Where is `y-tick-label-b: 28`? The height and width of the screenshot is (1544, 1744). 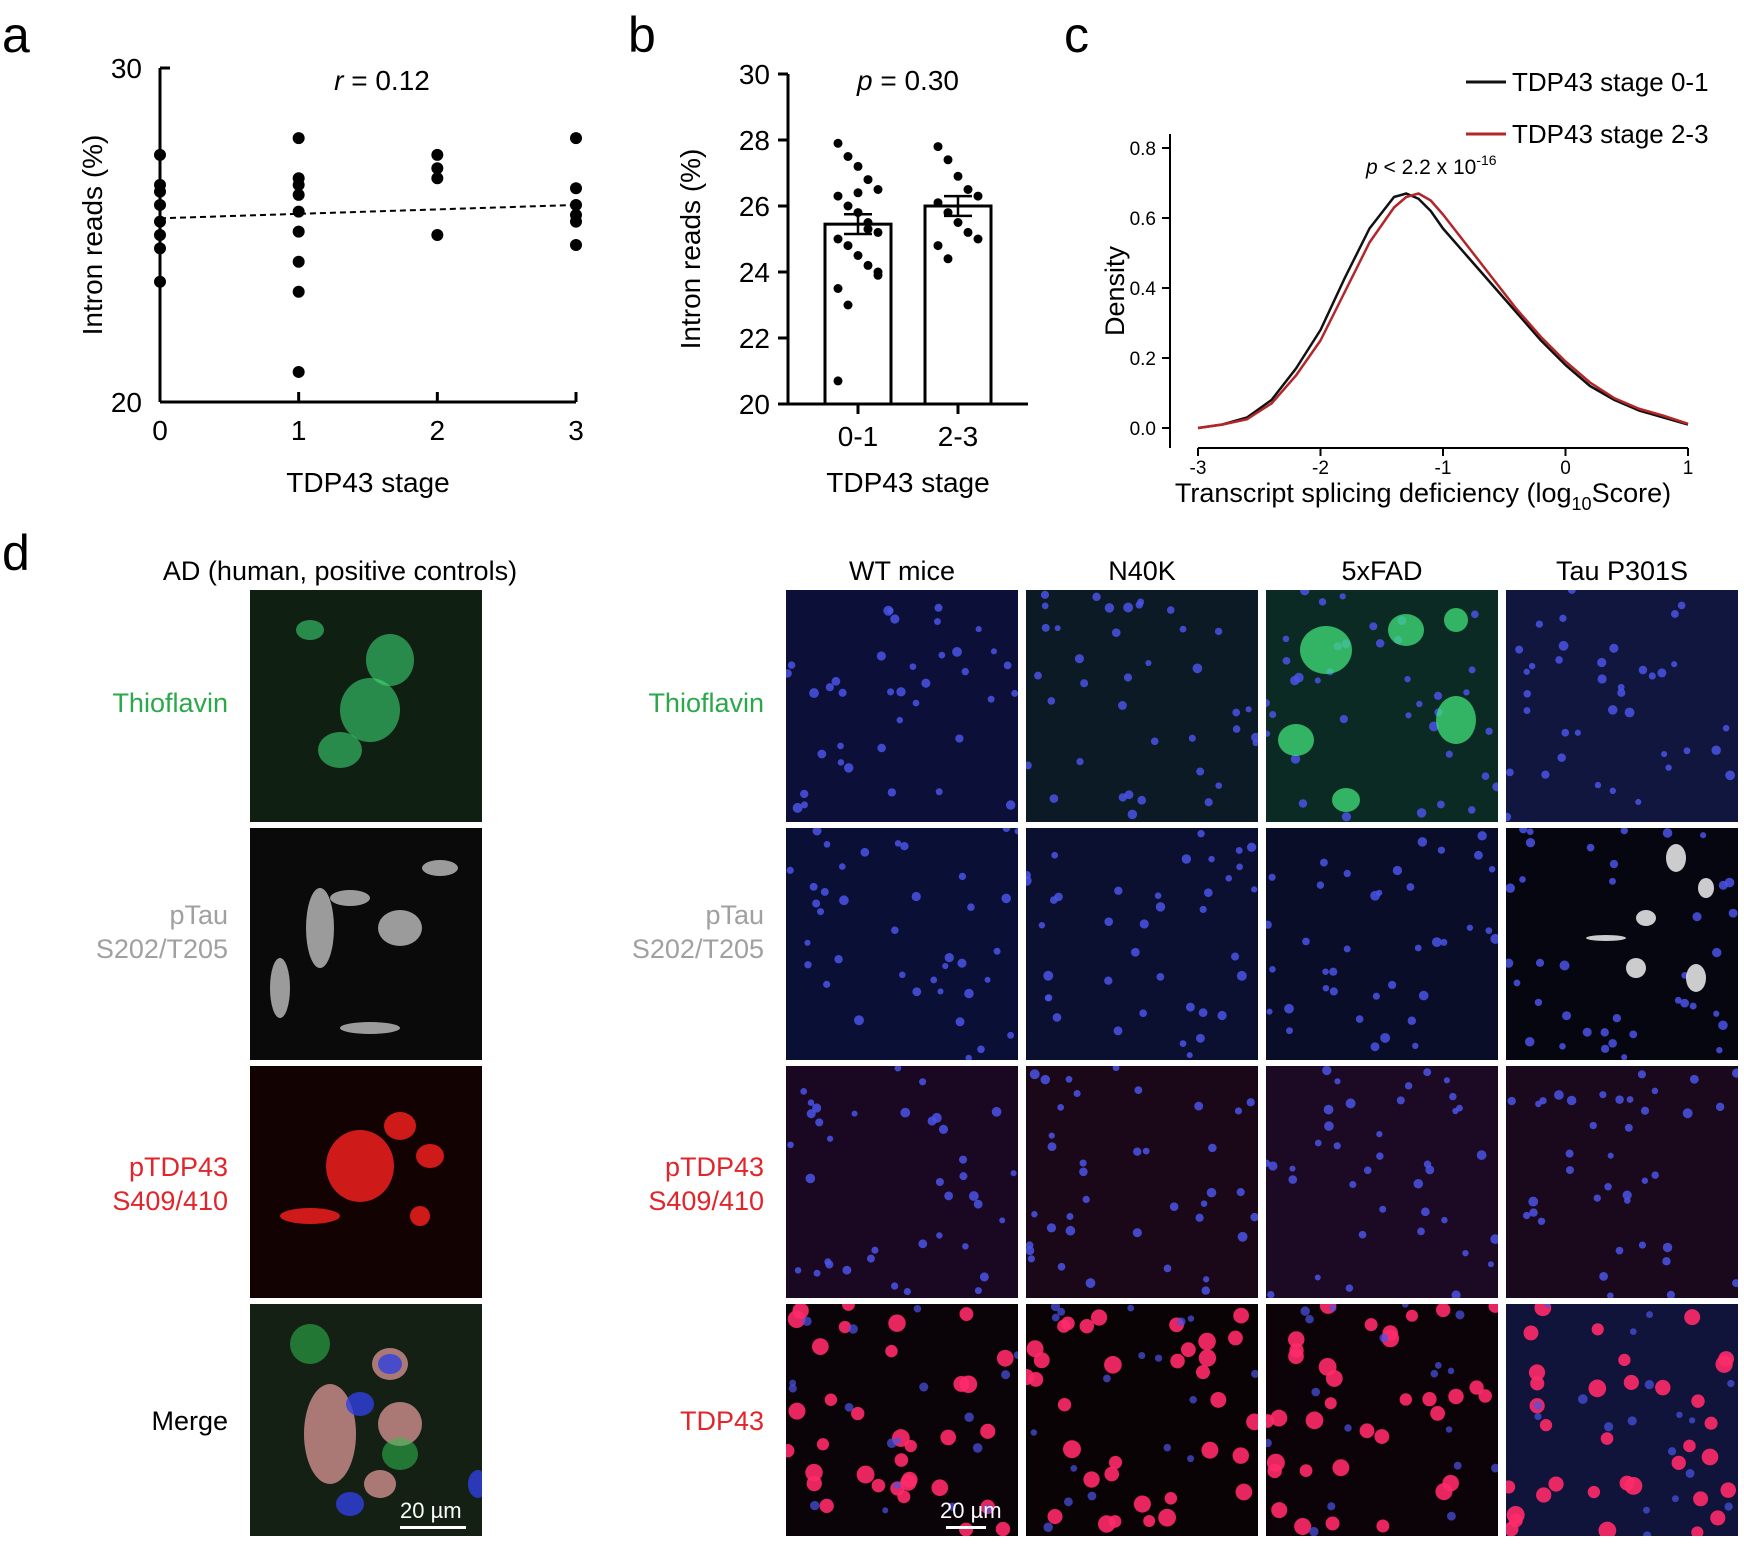 y-tick-label-b: 28 is located at coordinates (754, 140).